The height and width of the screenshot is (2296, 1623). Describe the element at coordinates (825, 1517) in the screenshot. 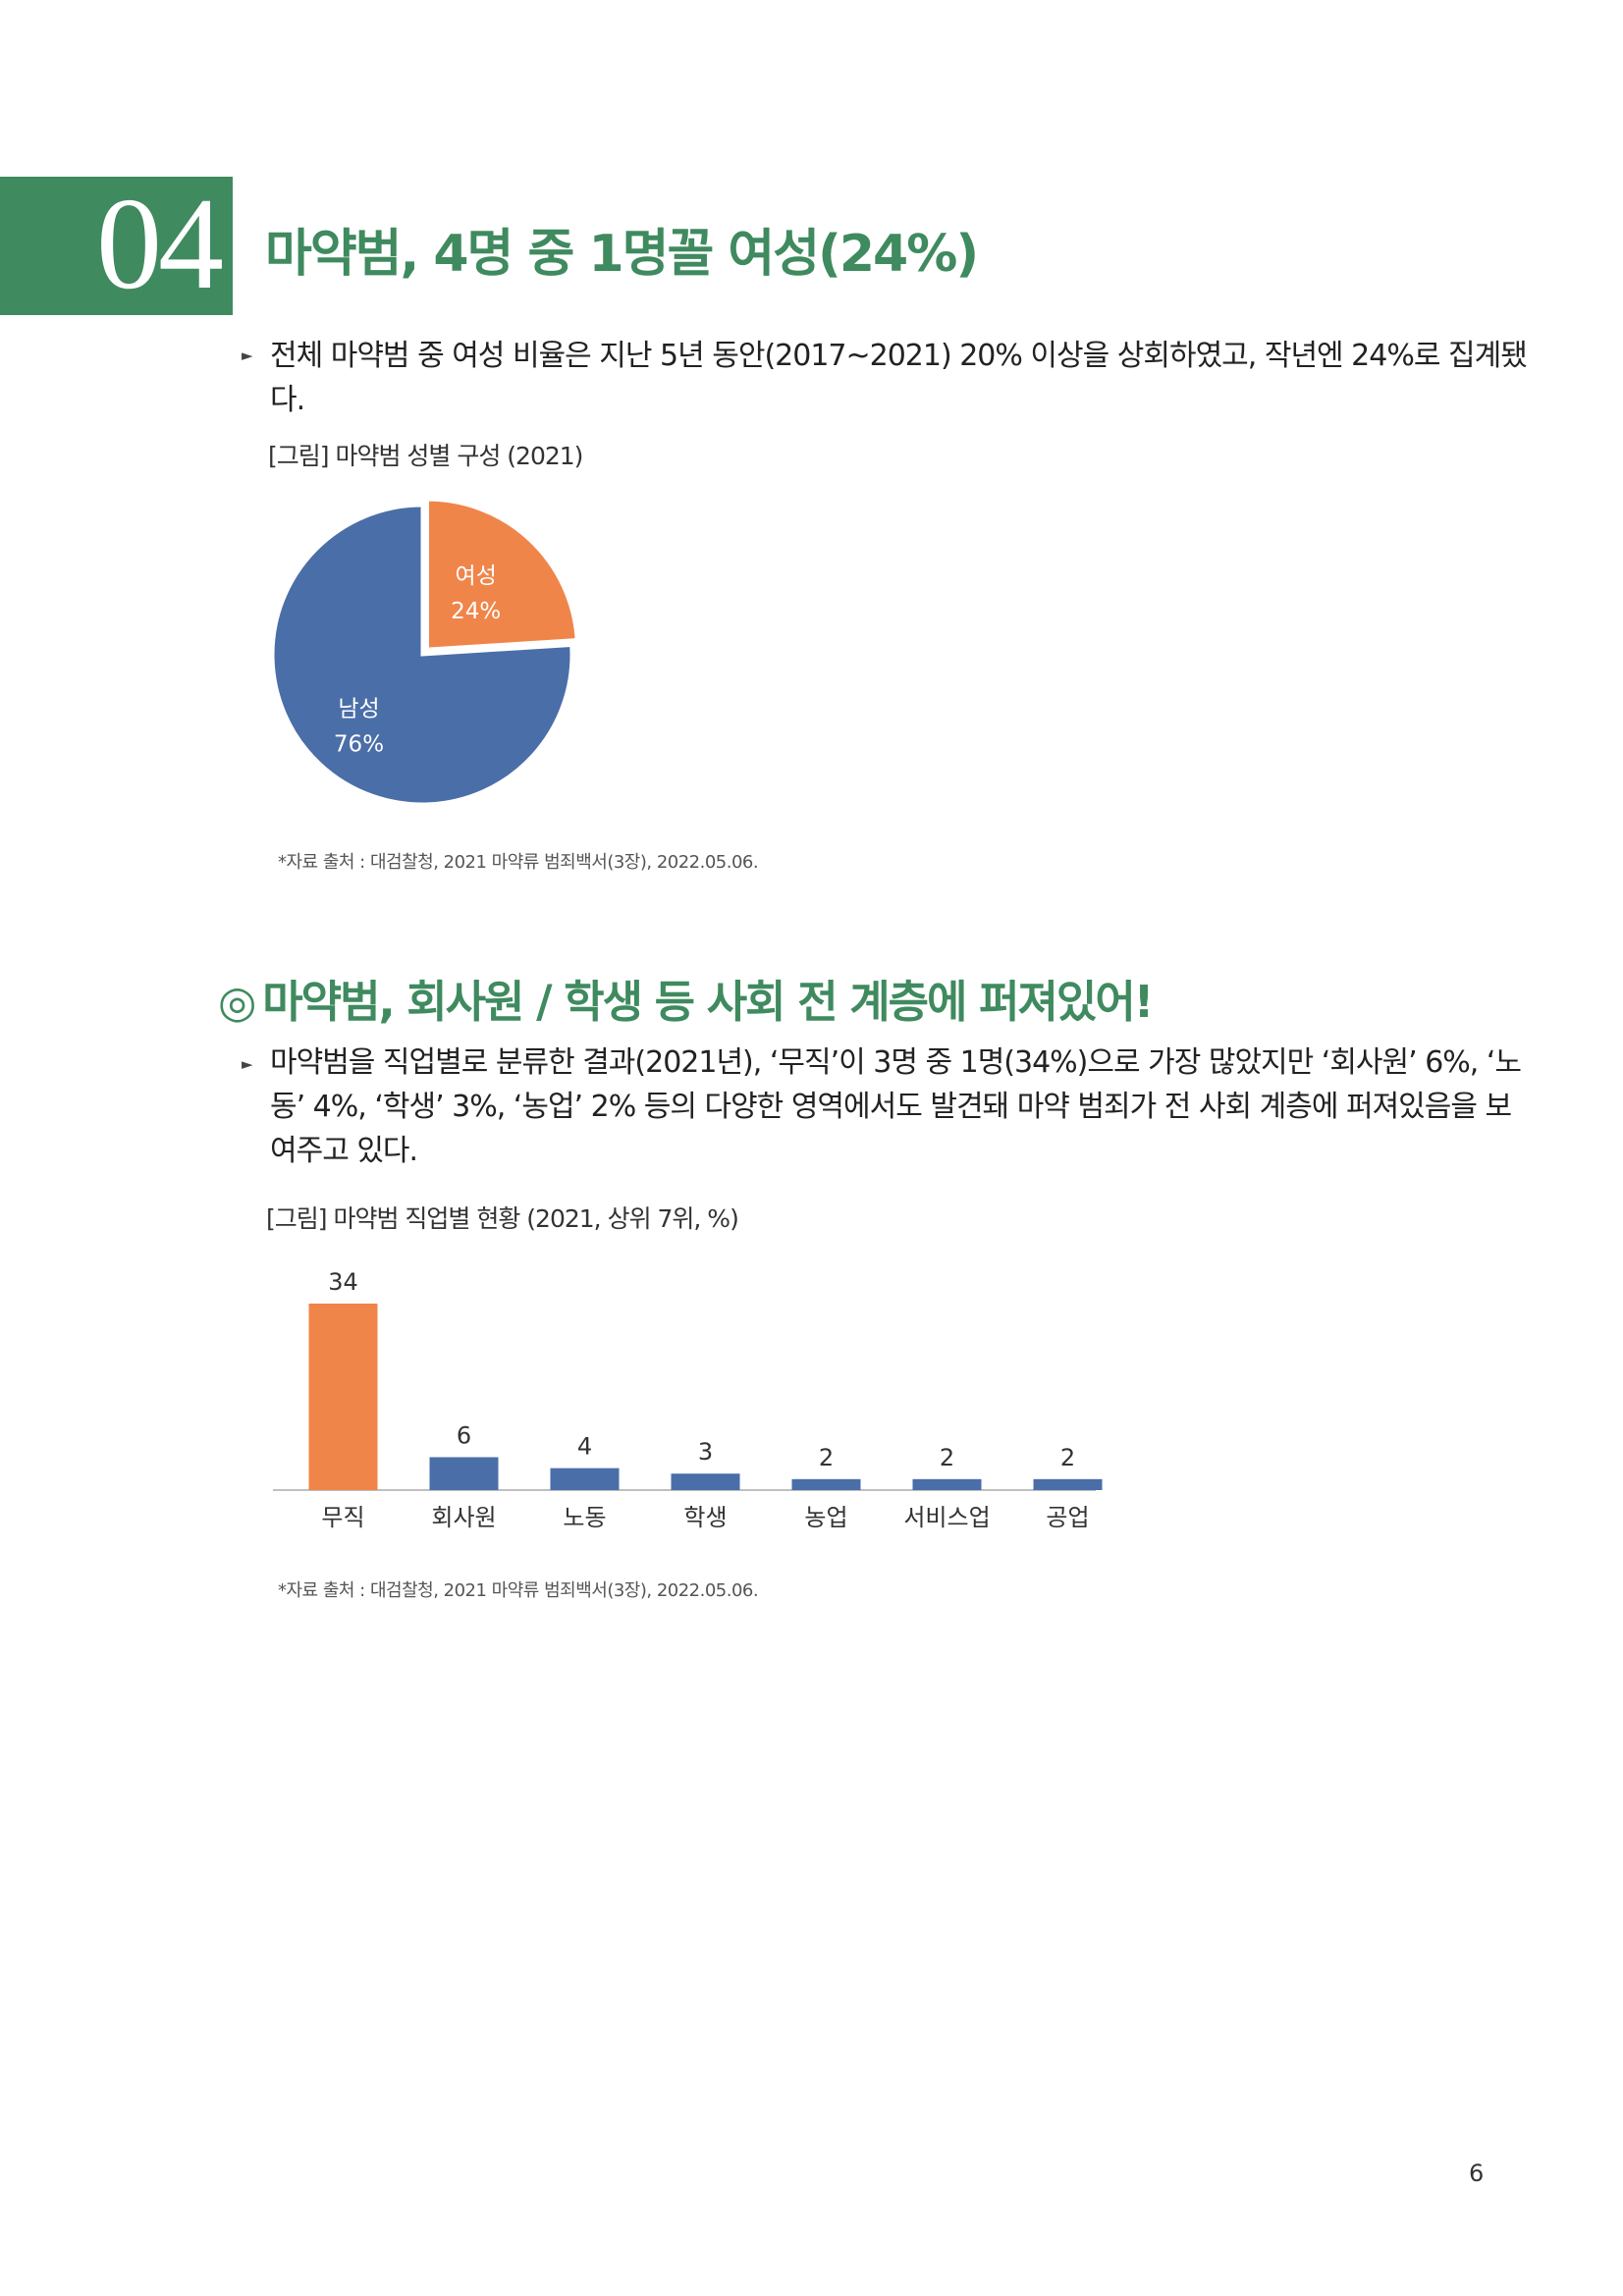

I see `bar-category-label-4: 농업` at that location.